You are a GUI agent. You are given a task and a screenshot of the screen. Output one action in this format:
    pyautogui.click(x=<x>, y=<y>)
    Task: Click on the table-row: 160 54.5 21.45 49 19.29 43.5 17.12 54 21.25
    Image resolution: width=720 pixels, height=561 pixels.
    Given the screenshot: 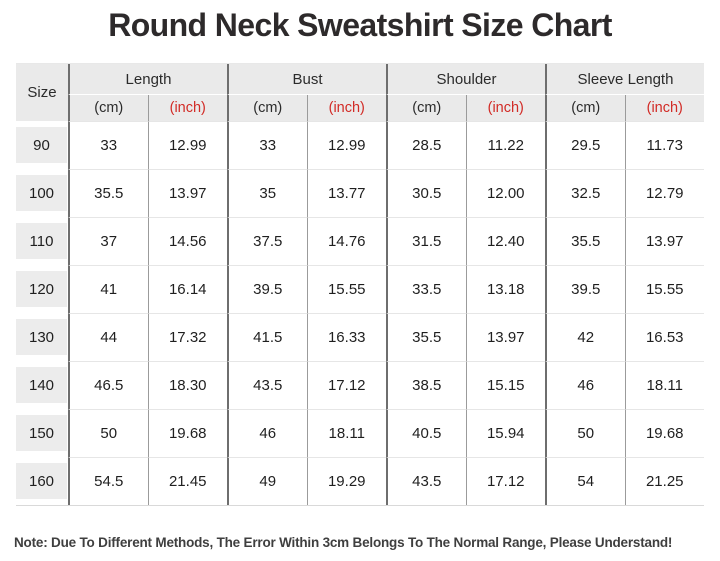 What is the action you would take?
    pyautogui.click(x=360, y=481)
    